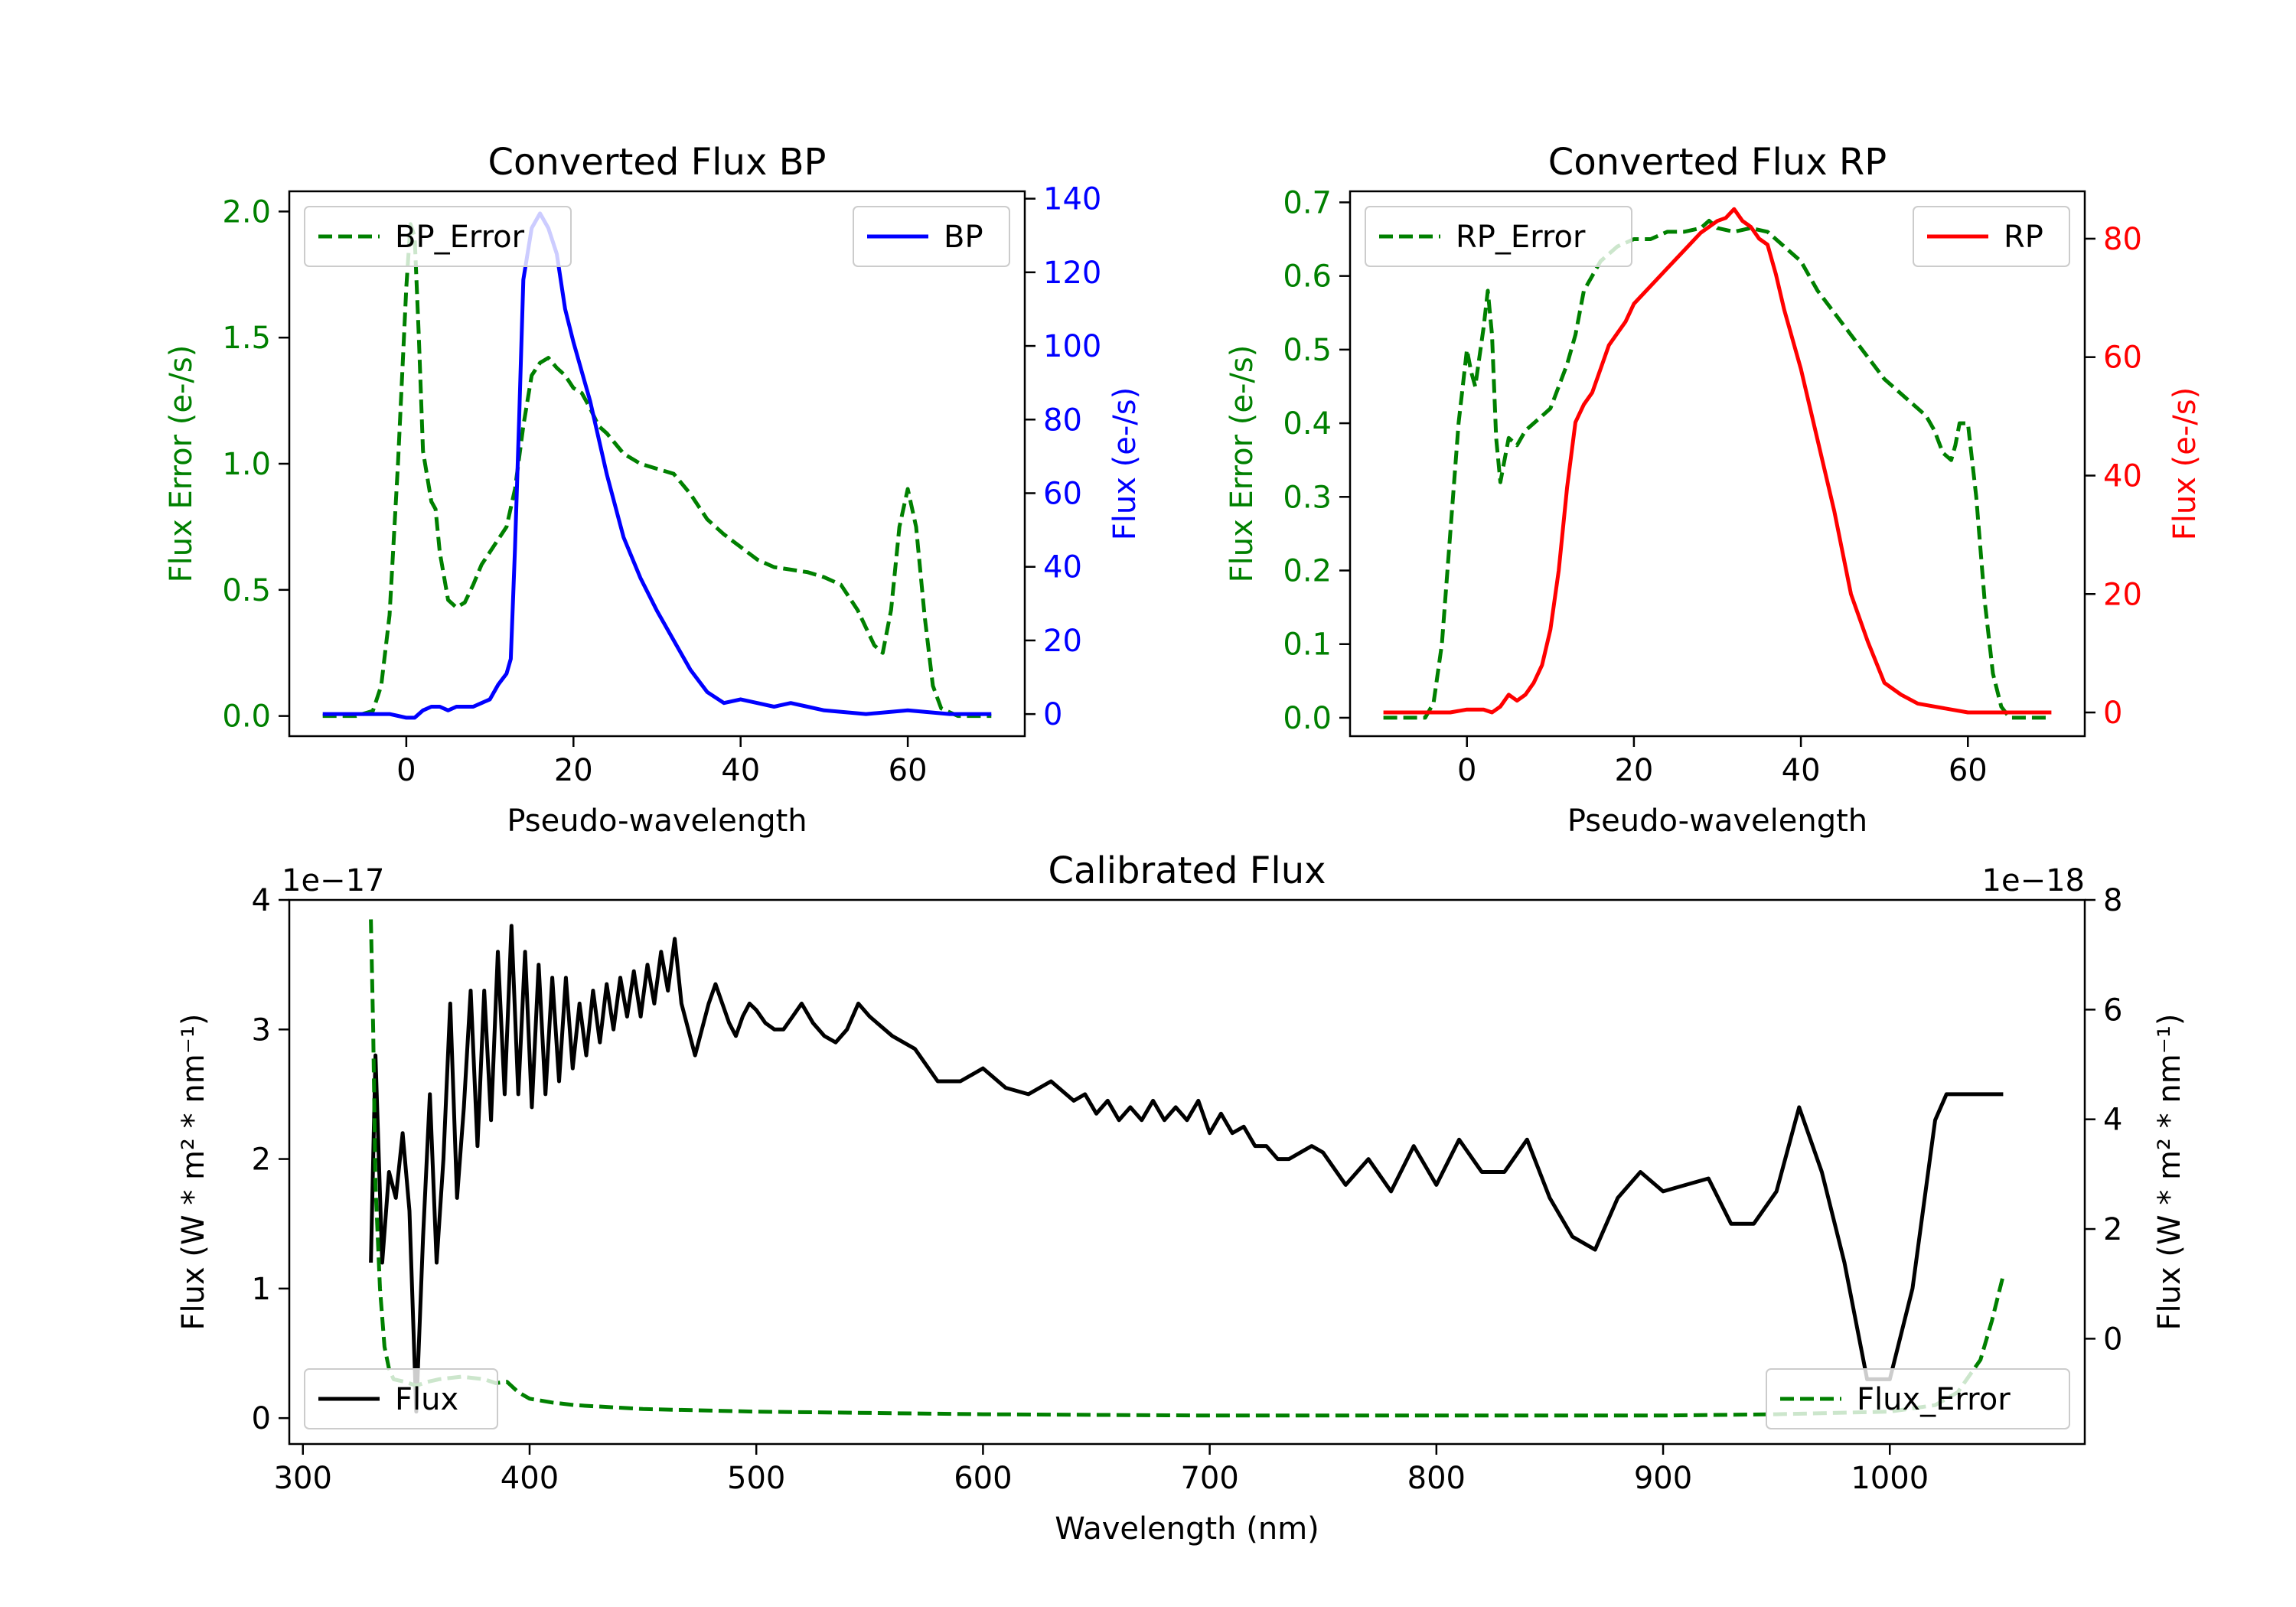 The width and height of the screenshot is (2296, 1607). What do you see at coordinates (333, 881) in the screenshot?
I see `offset-label-left: 1e−17` at bounding box center [333, 881].